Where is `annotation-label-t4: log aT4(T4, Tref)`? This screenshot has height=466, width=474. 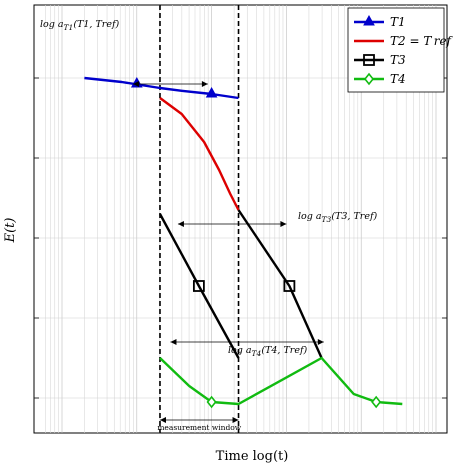
annotation-label-t4: log aT4(T4, Tref) is located at coordinates (267, 351).